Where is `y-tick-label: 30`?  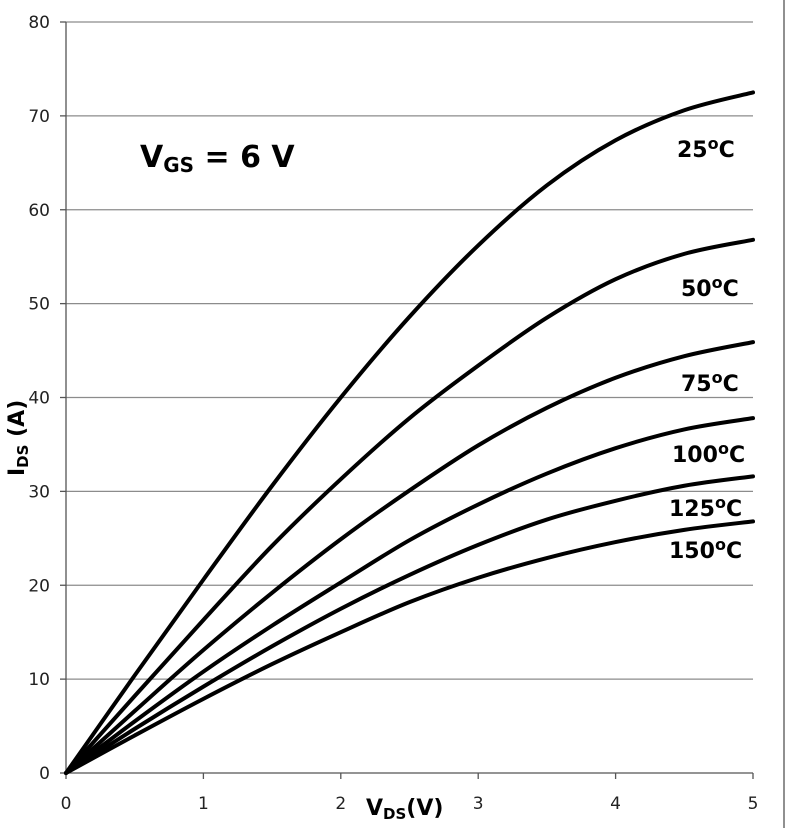
y-tick-label: 30 is located at coordinates (39, 492).